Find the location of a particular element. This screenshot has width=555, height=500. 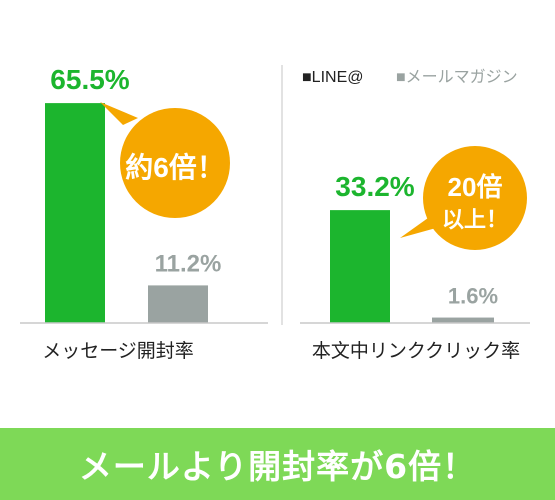

callout-6x-text: 約6倍！ is located at coordinates (175, 167).